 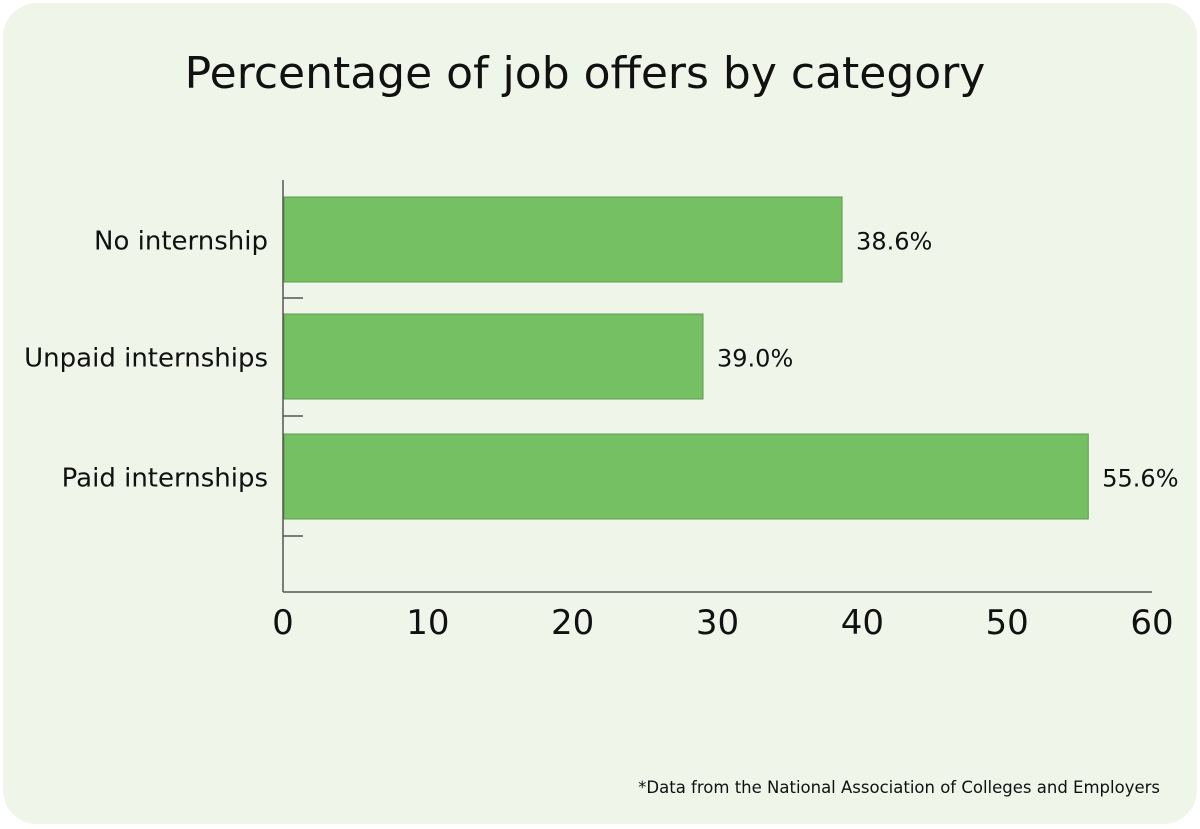 I want to click on x-tick-label: 50, so click(x=1007, y=623).